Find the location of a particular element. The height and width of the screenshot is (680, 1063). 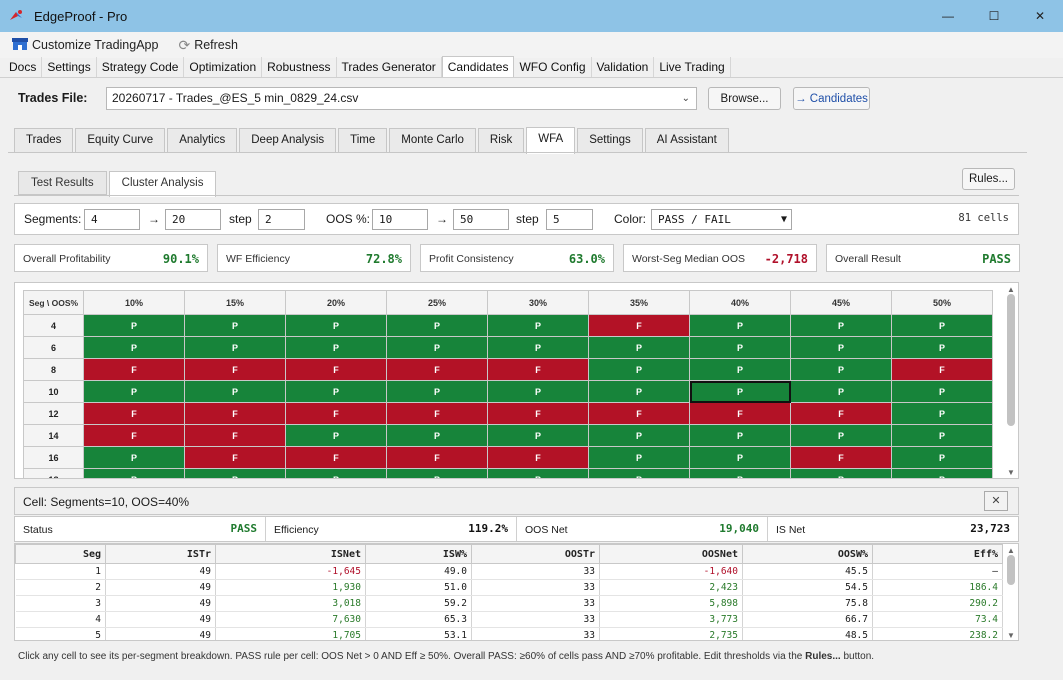

tab-monte-carlo: Monte Carlo is located at coordinates (432, 140).